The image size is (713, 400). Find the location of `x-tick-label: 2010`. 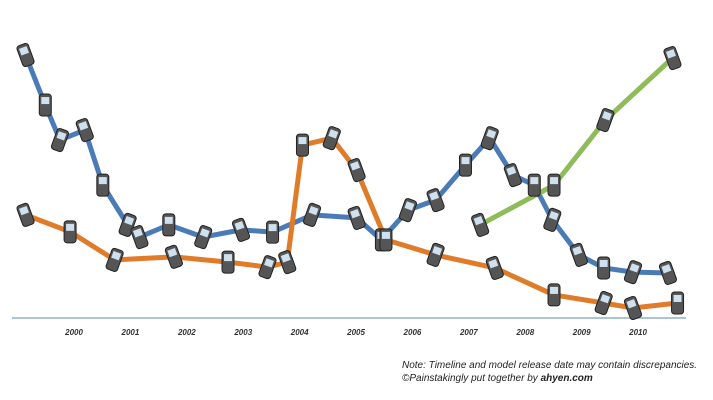

x-tick-label: 2010 is located at coordinates (637, 332).